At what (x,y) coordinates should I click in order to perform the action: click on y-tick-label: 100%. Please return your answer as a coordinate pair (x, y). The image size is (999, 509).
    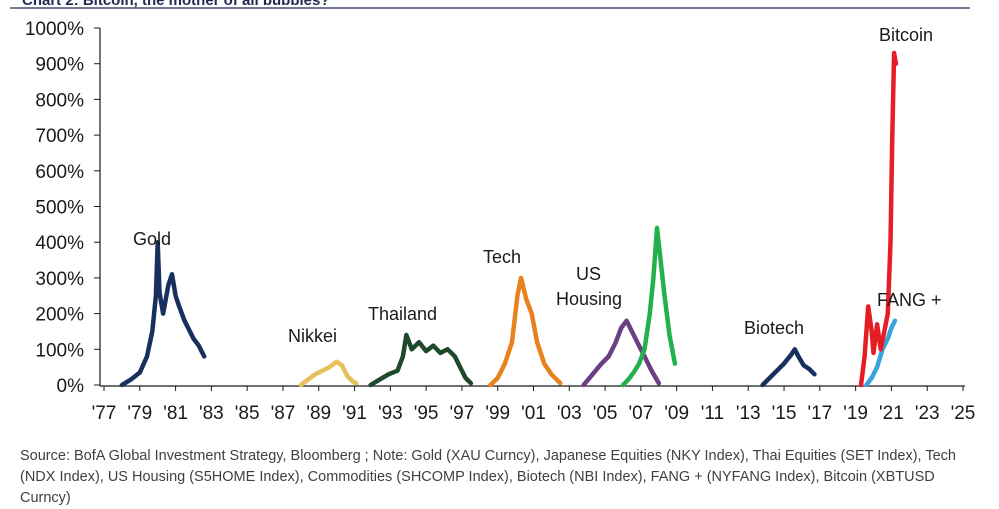
    Looking at the image, I should click on (59, 350).